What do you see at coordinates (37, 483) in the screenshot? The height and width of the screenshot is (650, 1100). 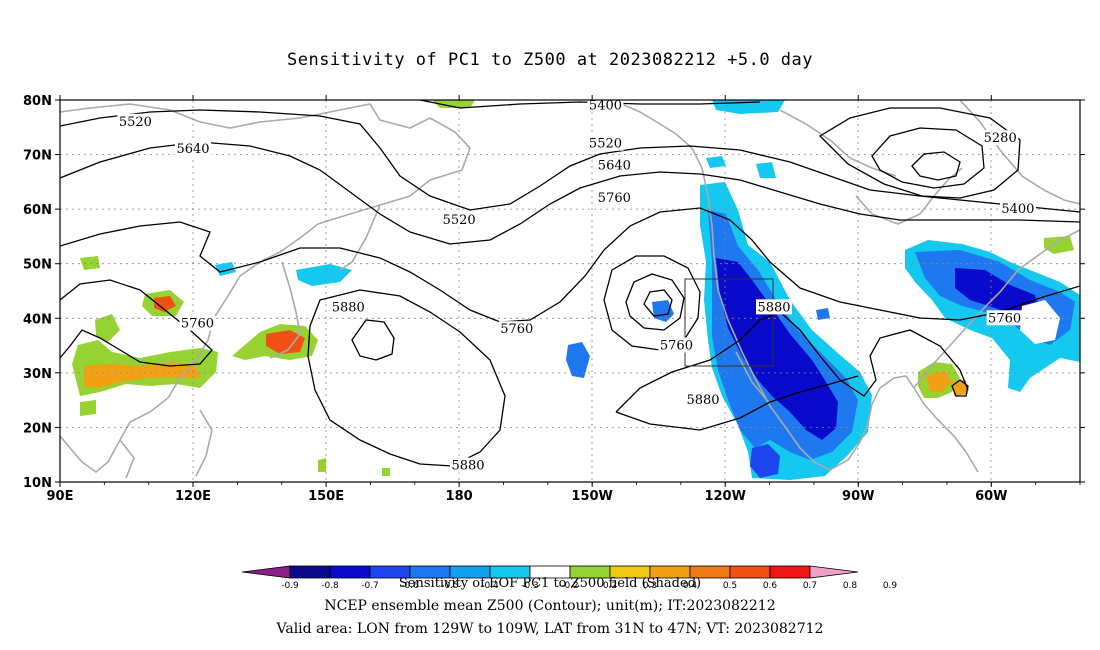 I see `lat-tick-label: 10N` at bounding box center [37, 483].